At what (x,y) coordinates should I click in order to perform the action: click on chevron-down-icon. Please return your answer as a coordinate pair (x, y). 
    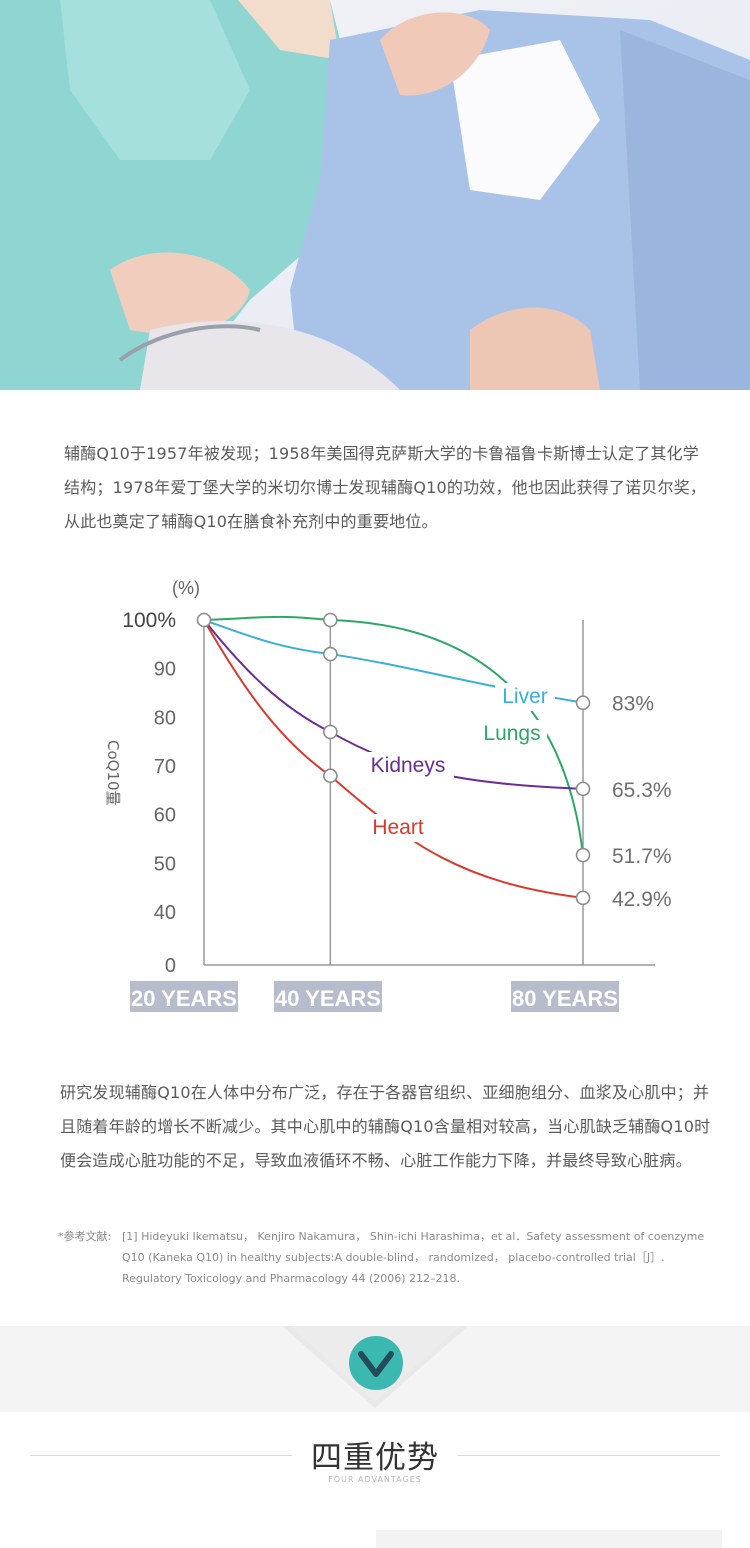
    Looking at the image, I should click on (376, 1364).